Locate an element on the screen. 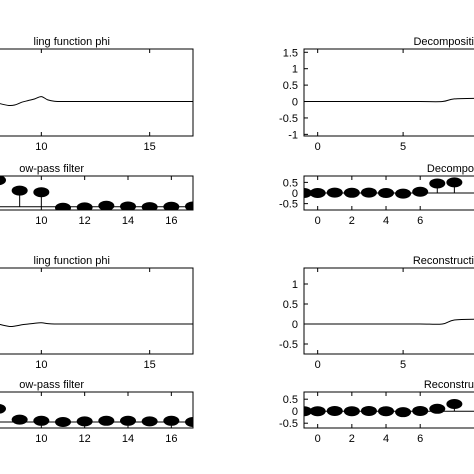  panel-title: Reconstru is located at coordinates (449, 385).